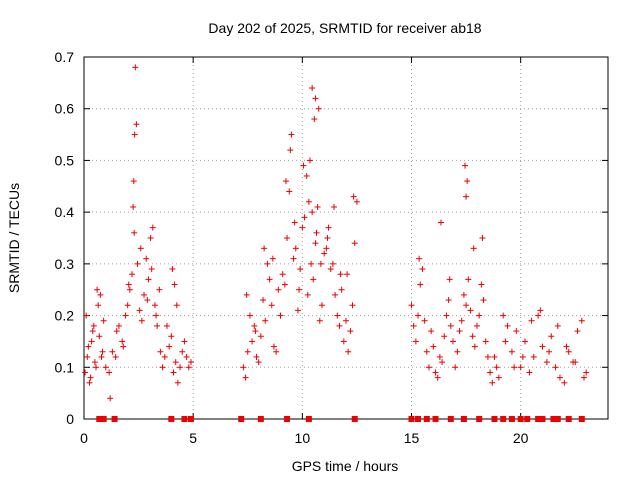 This screenshot has height=480, width=640. I want to click on y-tick-label: 0.3, so click(65, 264).